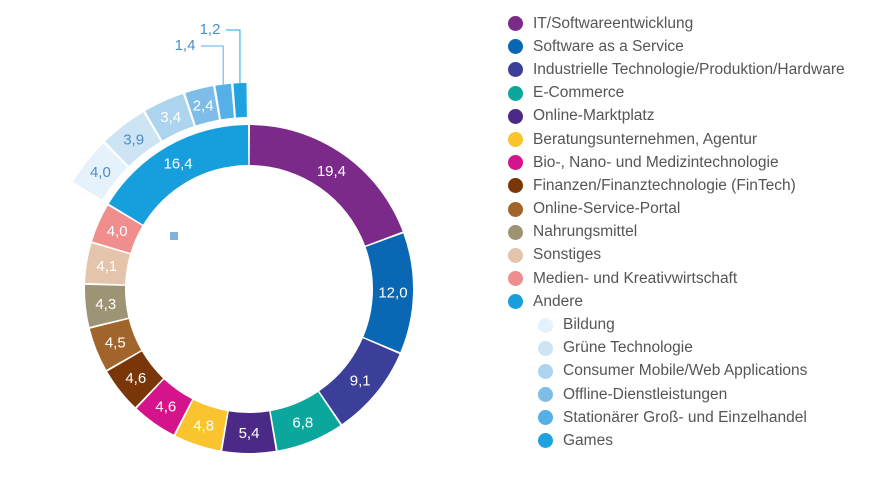 Image resolution: width=891 pixels, height=494 pixels. I want to click on slice-label-online-marktplatz: 5,4, so click(249, 433).